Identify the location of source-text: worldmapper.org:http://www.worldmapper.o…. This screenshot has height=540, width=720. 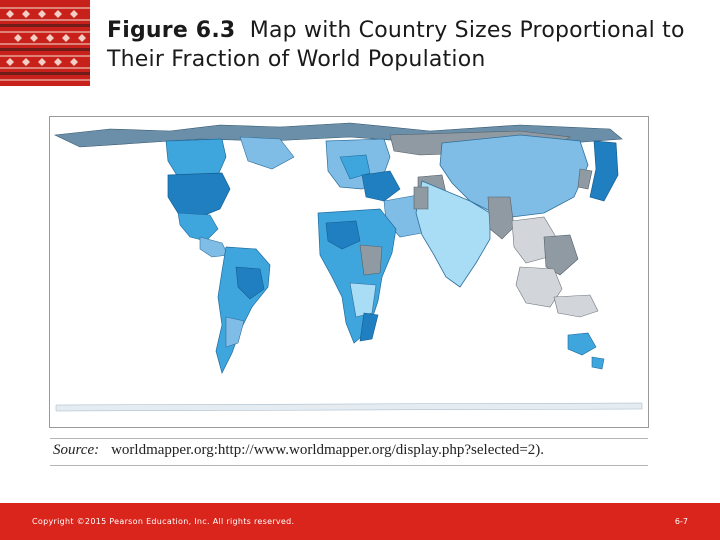
(328, 450).